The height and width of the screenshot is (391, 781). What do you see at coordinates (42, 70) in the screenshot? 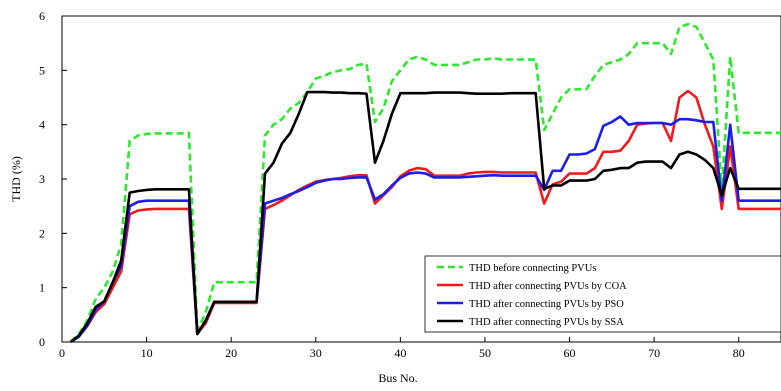
I see `y-tick-label: 5` at bounding box center [42, 70].